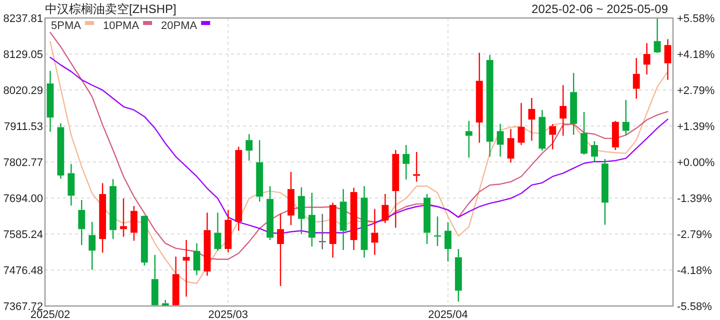  What do you see at coordinates (448, 314) in the screenshot?
I see `x-tick-label: 2025/04` at bounding box center [448, 314].